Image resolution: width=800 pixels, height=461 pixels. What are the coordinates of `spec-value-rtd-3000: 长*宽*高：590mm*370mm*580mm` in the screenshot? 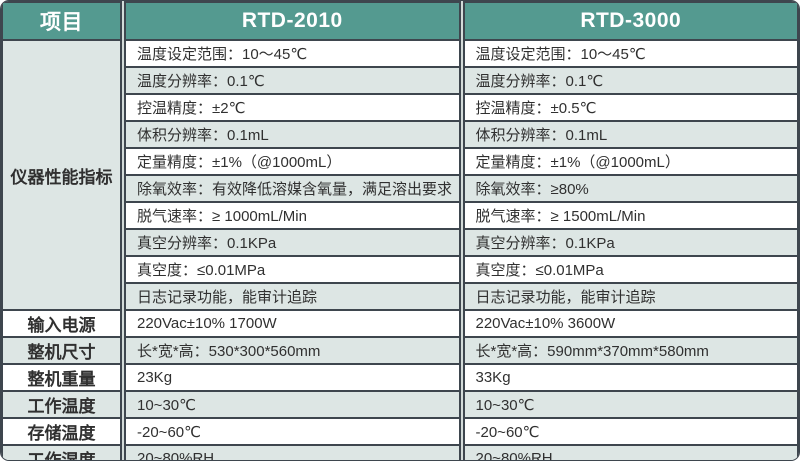 It's located at (630, 350).